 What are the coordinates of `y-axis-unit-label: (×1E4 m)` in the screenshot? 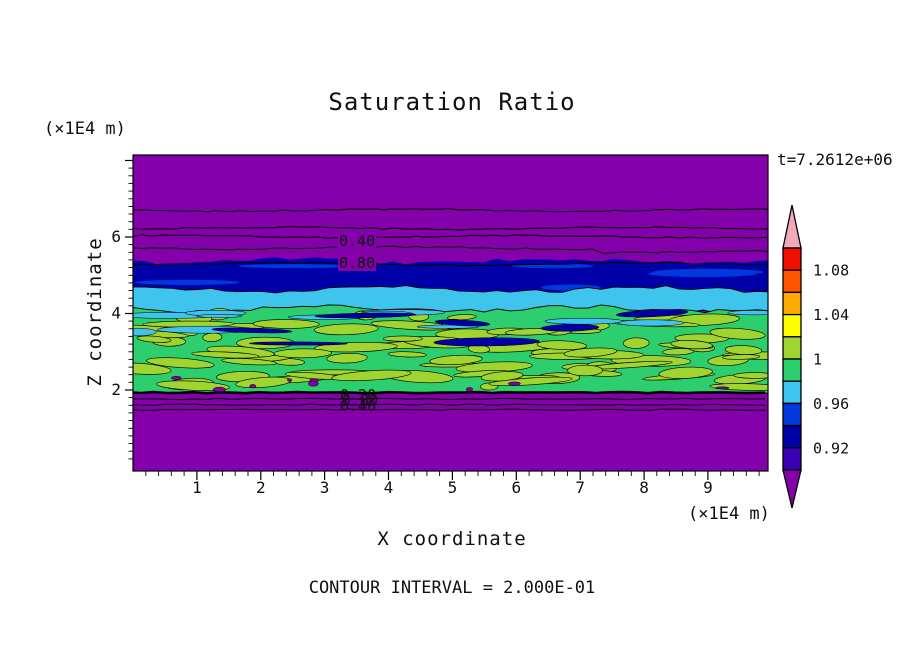 It's located at (85, 129).